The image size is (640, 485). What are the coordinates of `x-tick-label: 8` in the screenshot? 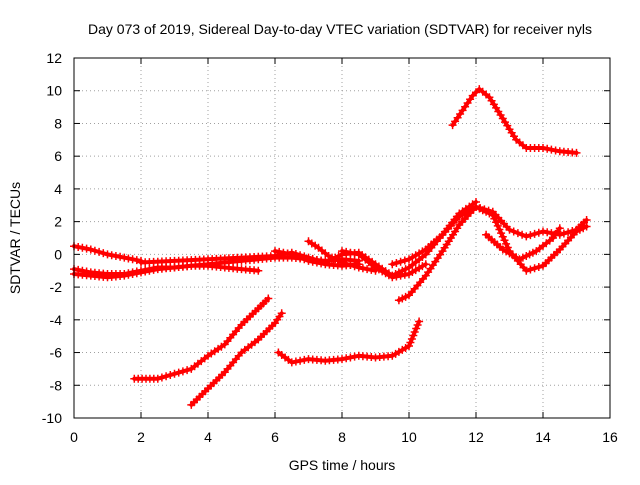 It's located at (342, 437).